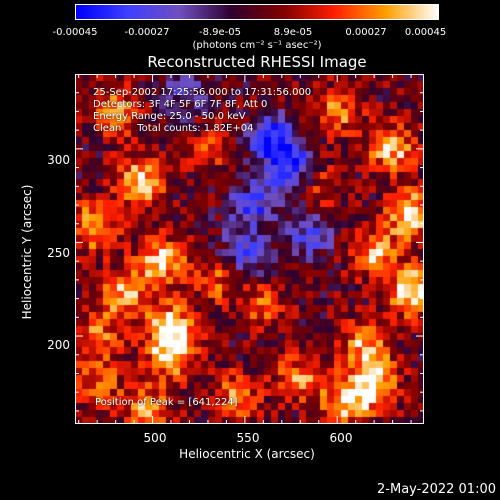 The width and height of the screenshot is (500, 500). Describe the element at coordinates (220, 32) in the screenshot. I see `colorbar-tick: -8.9e-05` at that location.